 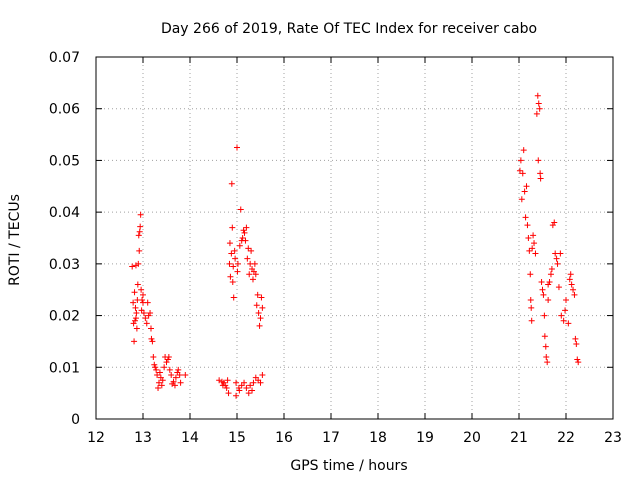 What do you see at coordinates (354, 438) in the screenshot?
I see `x-tick-labels: 12 13 14 15 16 17 18 19 20 21 22 23` at bounding box center [354, 438].